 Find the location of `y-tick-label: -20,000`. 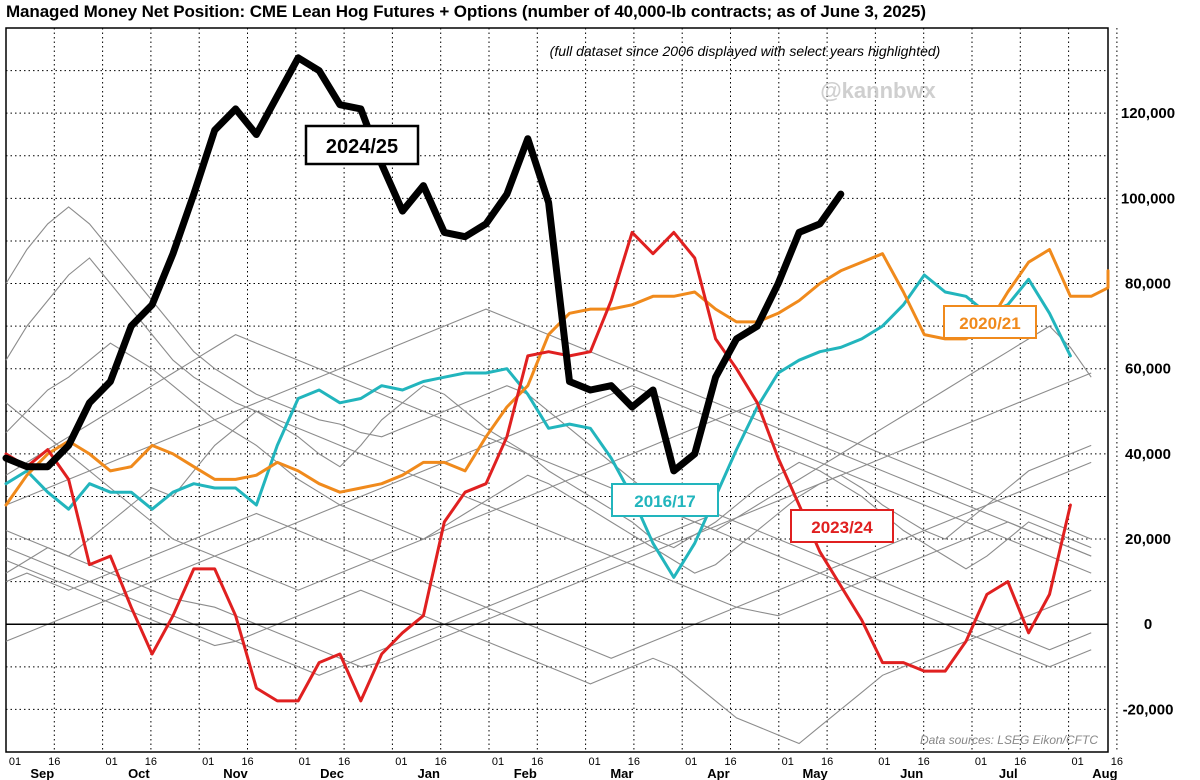

y-tick-label: -20,000 is located at coordinates (1148, 709).